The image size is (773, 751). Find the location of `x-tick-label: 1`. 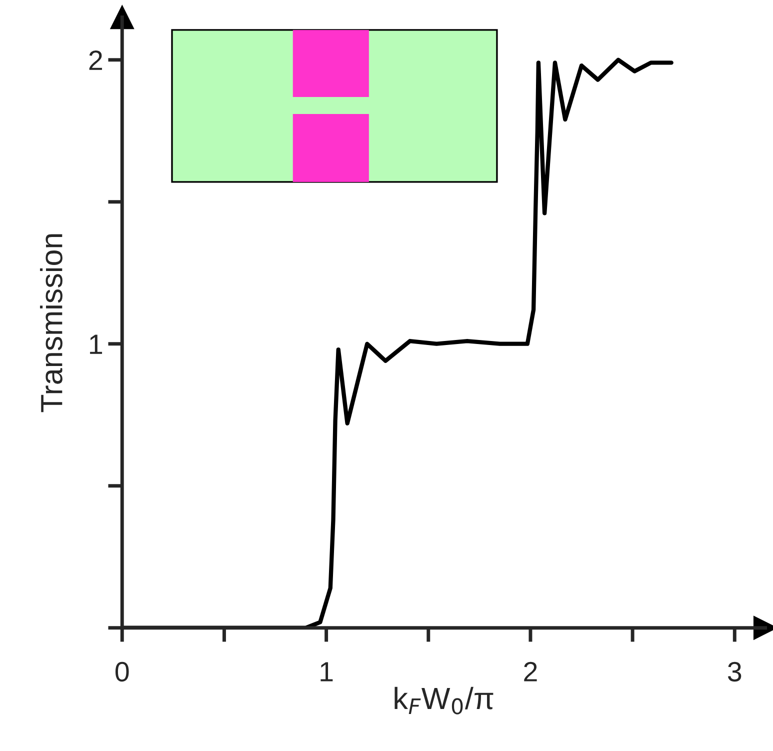

x-tick-label: 1 is located at coordinates (326, 672).